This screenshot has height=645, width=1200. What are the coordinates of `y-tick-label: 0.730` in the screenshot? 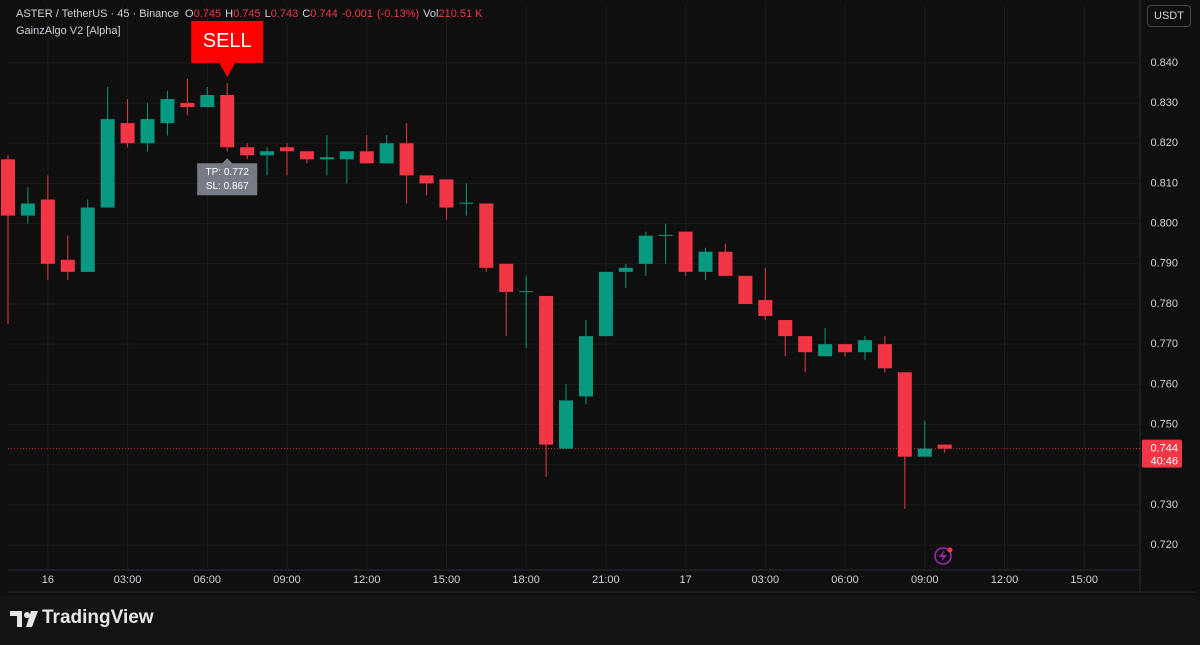 It's located at (1164, 505).